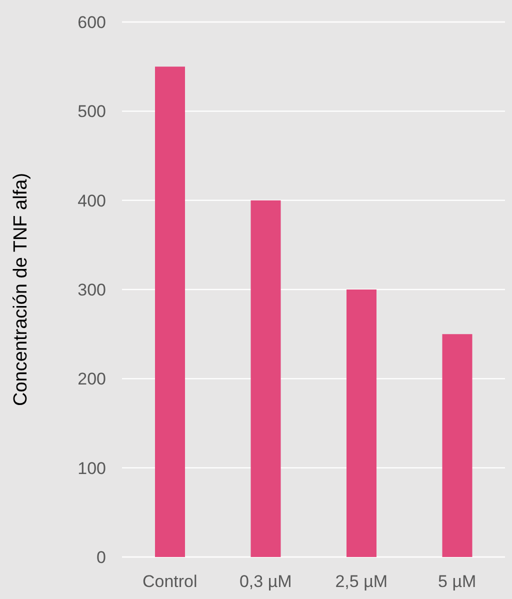  Describe the element at coordinates (170, 582) in the screenshot. I see `x-tick-label: Control` at that location.